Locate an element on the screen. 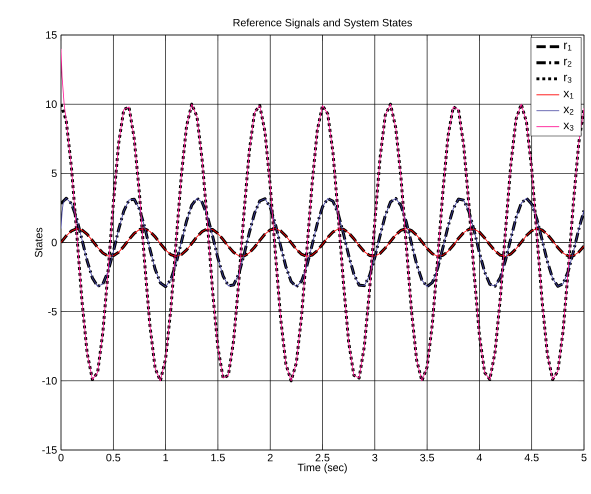 The image size is (591, 494). y-tick-label: 15 is located at coordinates (51, 35).